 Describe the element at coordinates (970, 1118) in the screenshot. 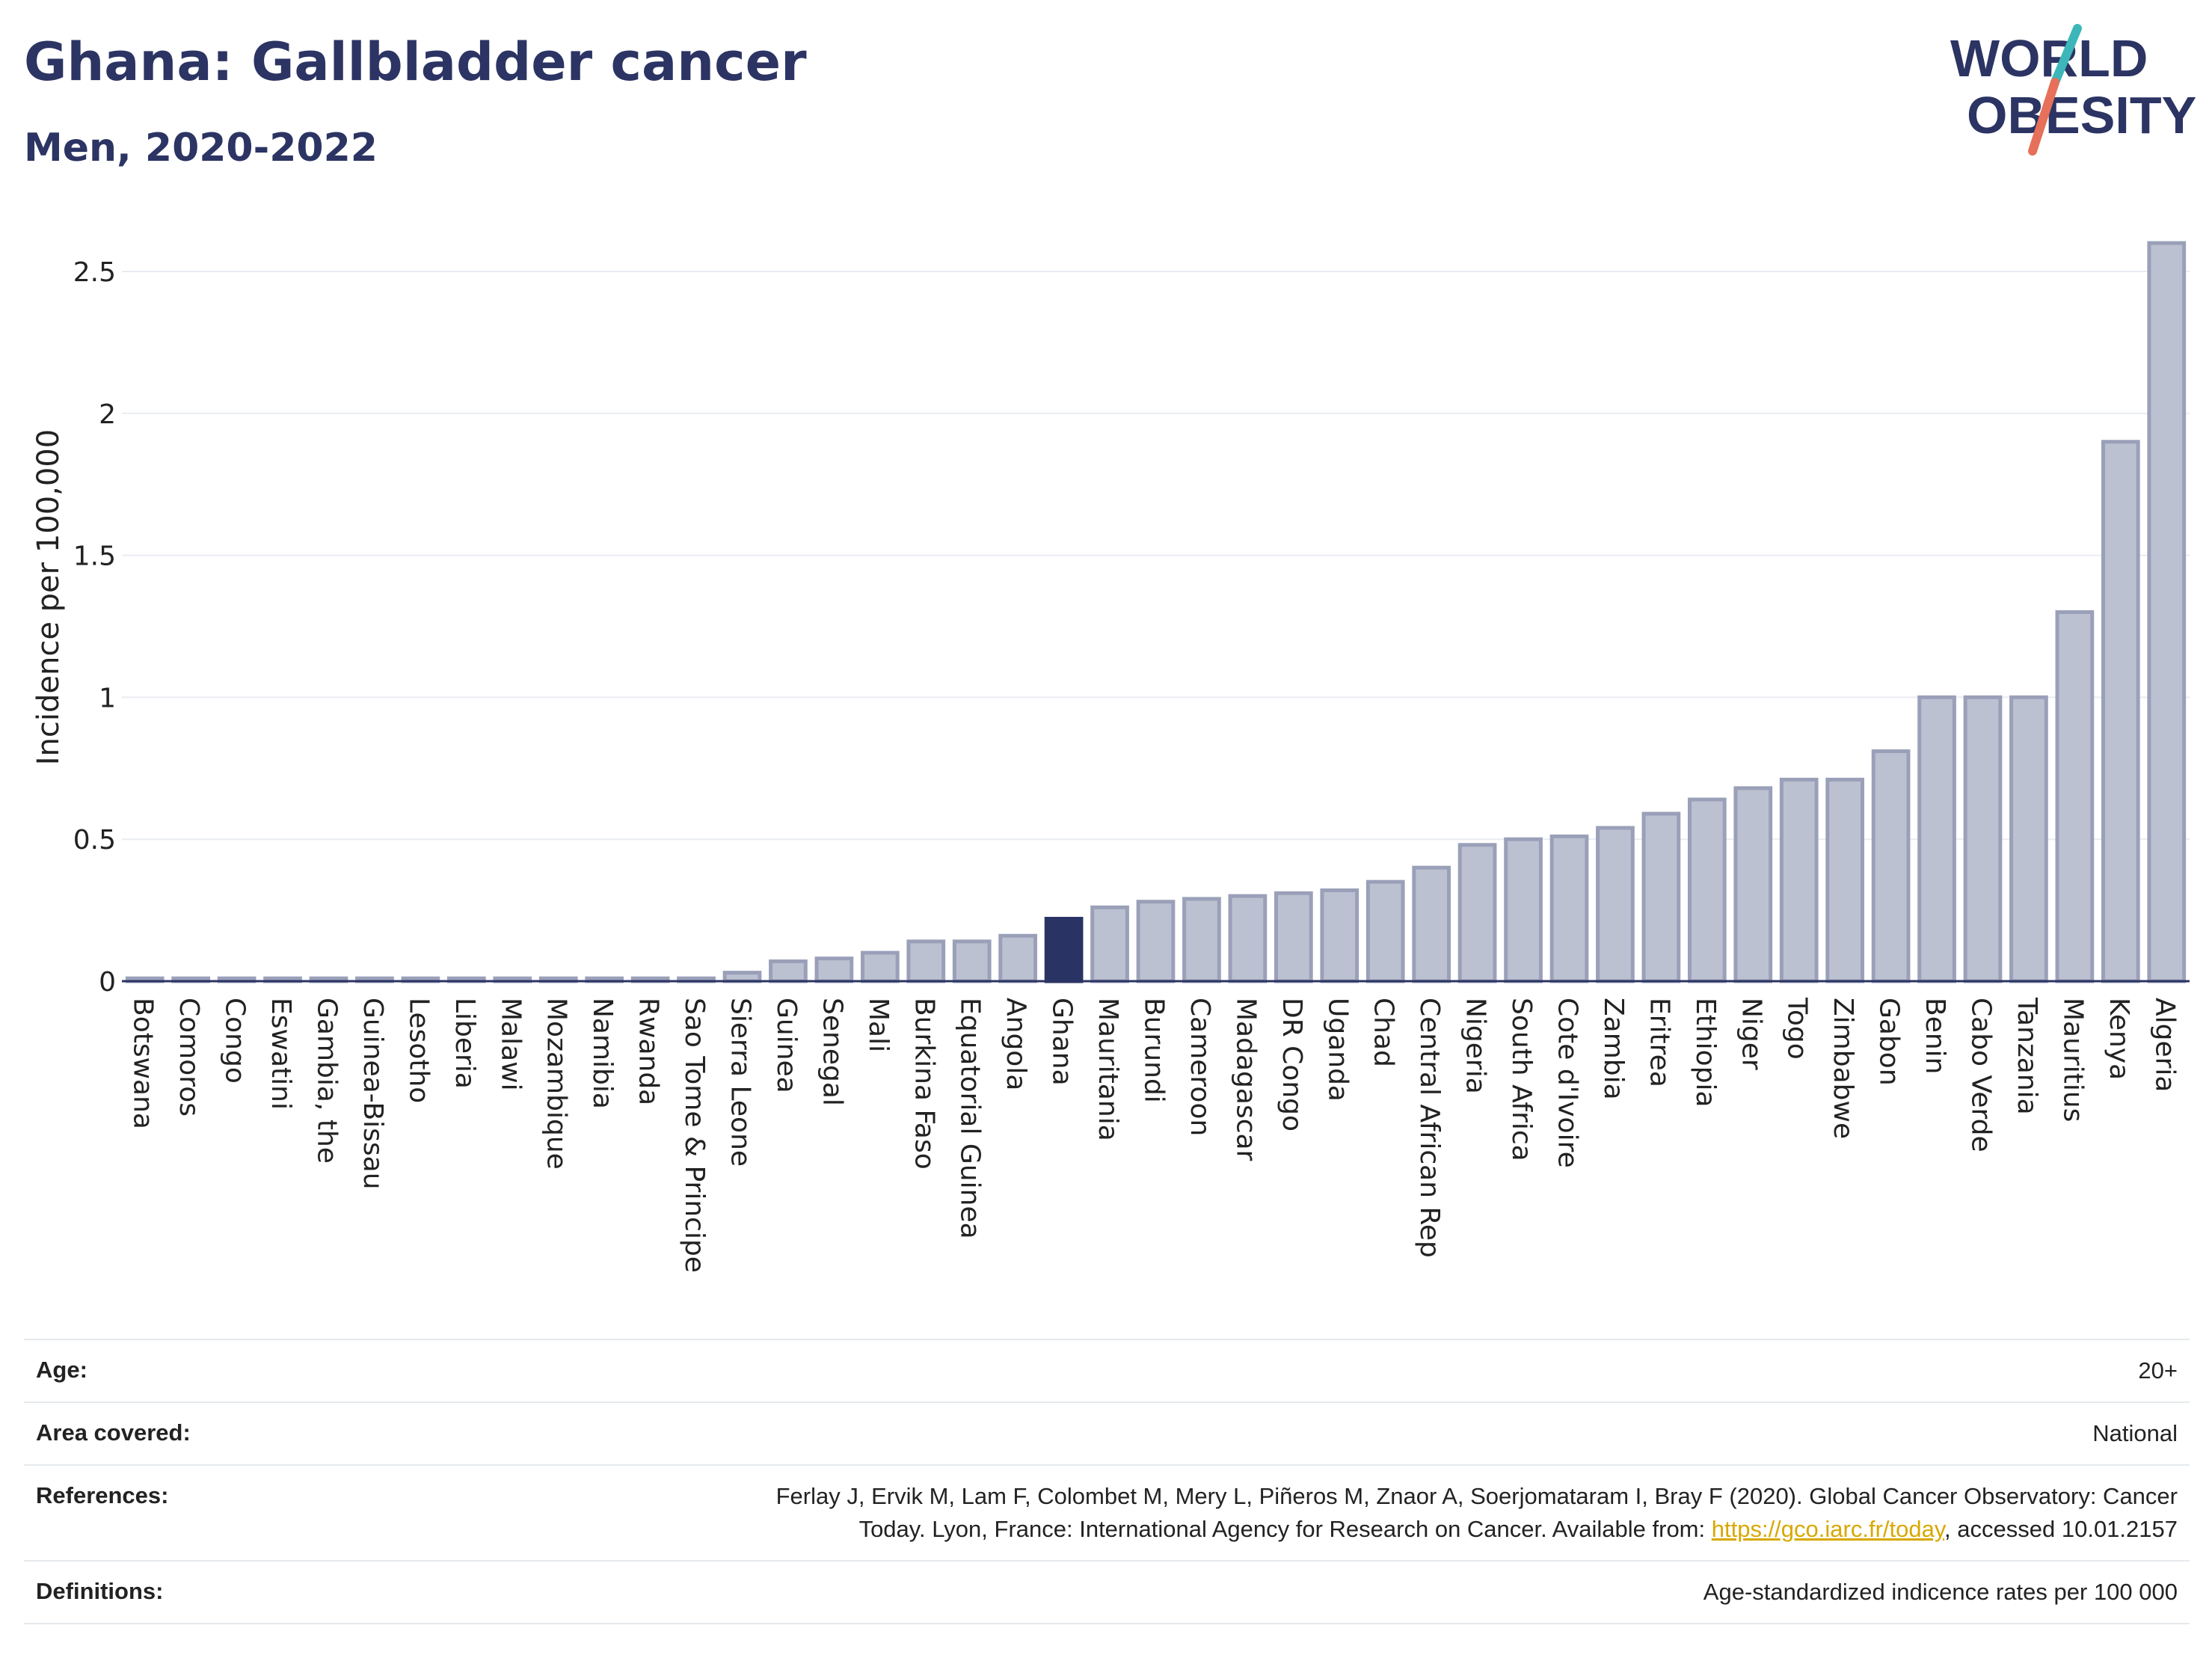

I see `x-tick-label: Equatorial Guinea` at that location.